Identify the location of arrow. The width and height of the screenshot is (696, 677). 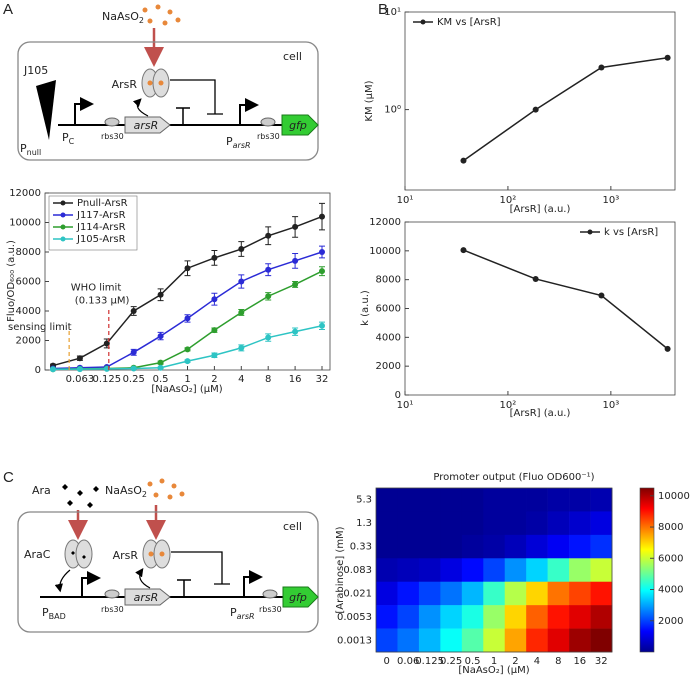
(140, 107).